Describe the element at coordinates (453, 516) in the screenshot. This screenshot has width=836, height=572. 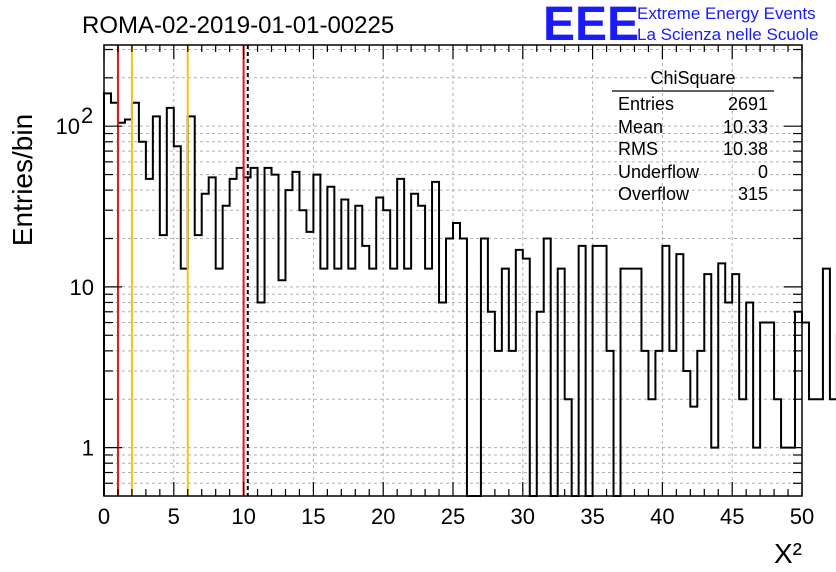
I see `x-tick-label: 25` at that location.